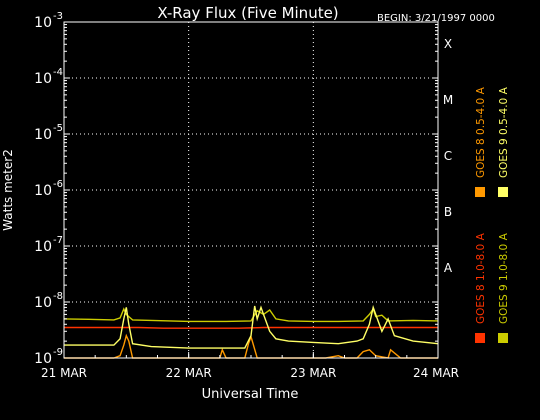  I want to click on y-tick-exponent: -5, so click(58, 128).